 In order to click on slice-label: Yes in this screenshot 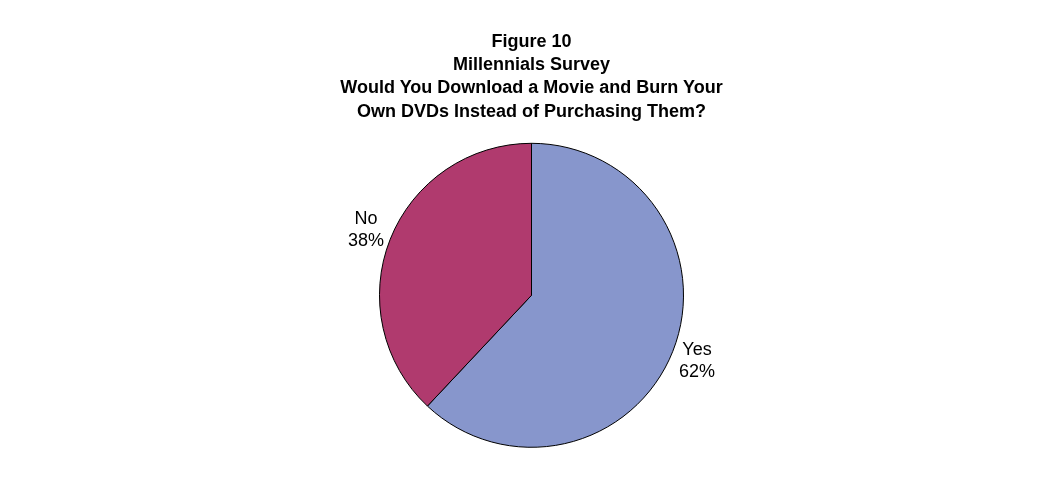, I will do `click(697, 348)`.